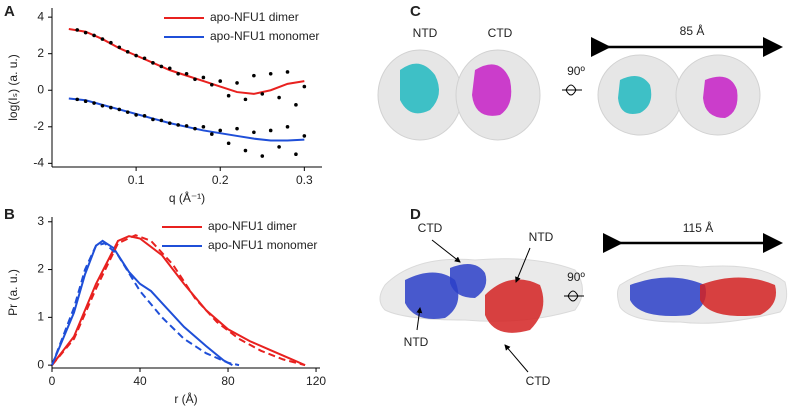 This screenshot has width=800, height=408. What do you see at coordinates (415, 214) in the screenshot?
I see `panel-label: D` at bounding box center [415, 214].